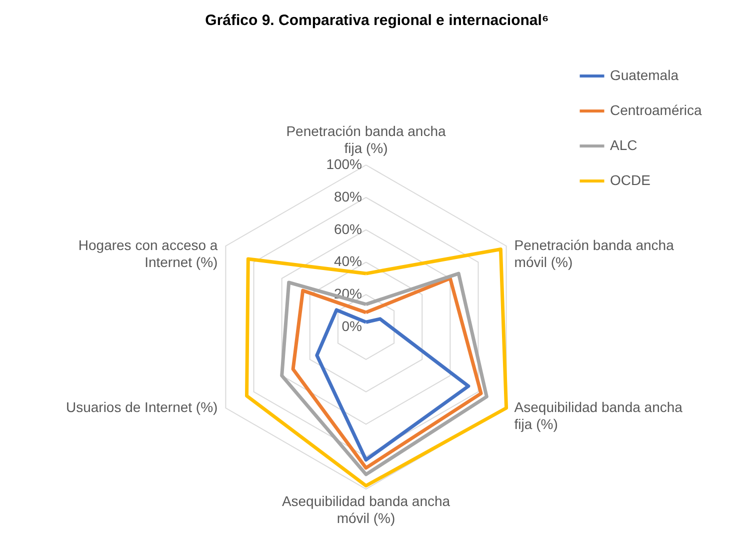 This screenshot has height=544, width=754. I want to click on spoke-label: Usuarios de Internet (%), so click(142, 407).